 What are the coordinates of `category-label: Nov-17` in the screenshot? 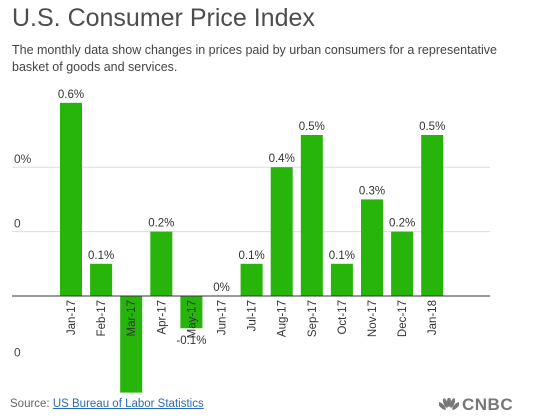 It's located at (373, 318).